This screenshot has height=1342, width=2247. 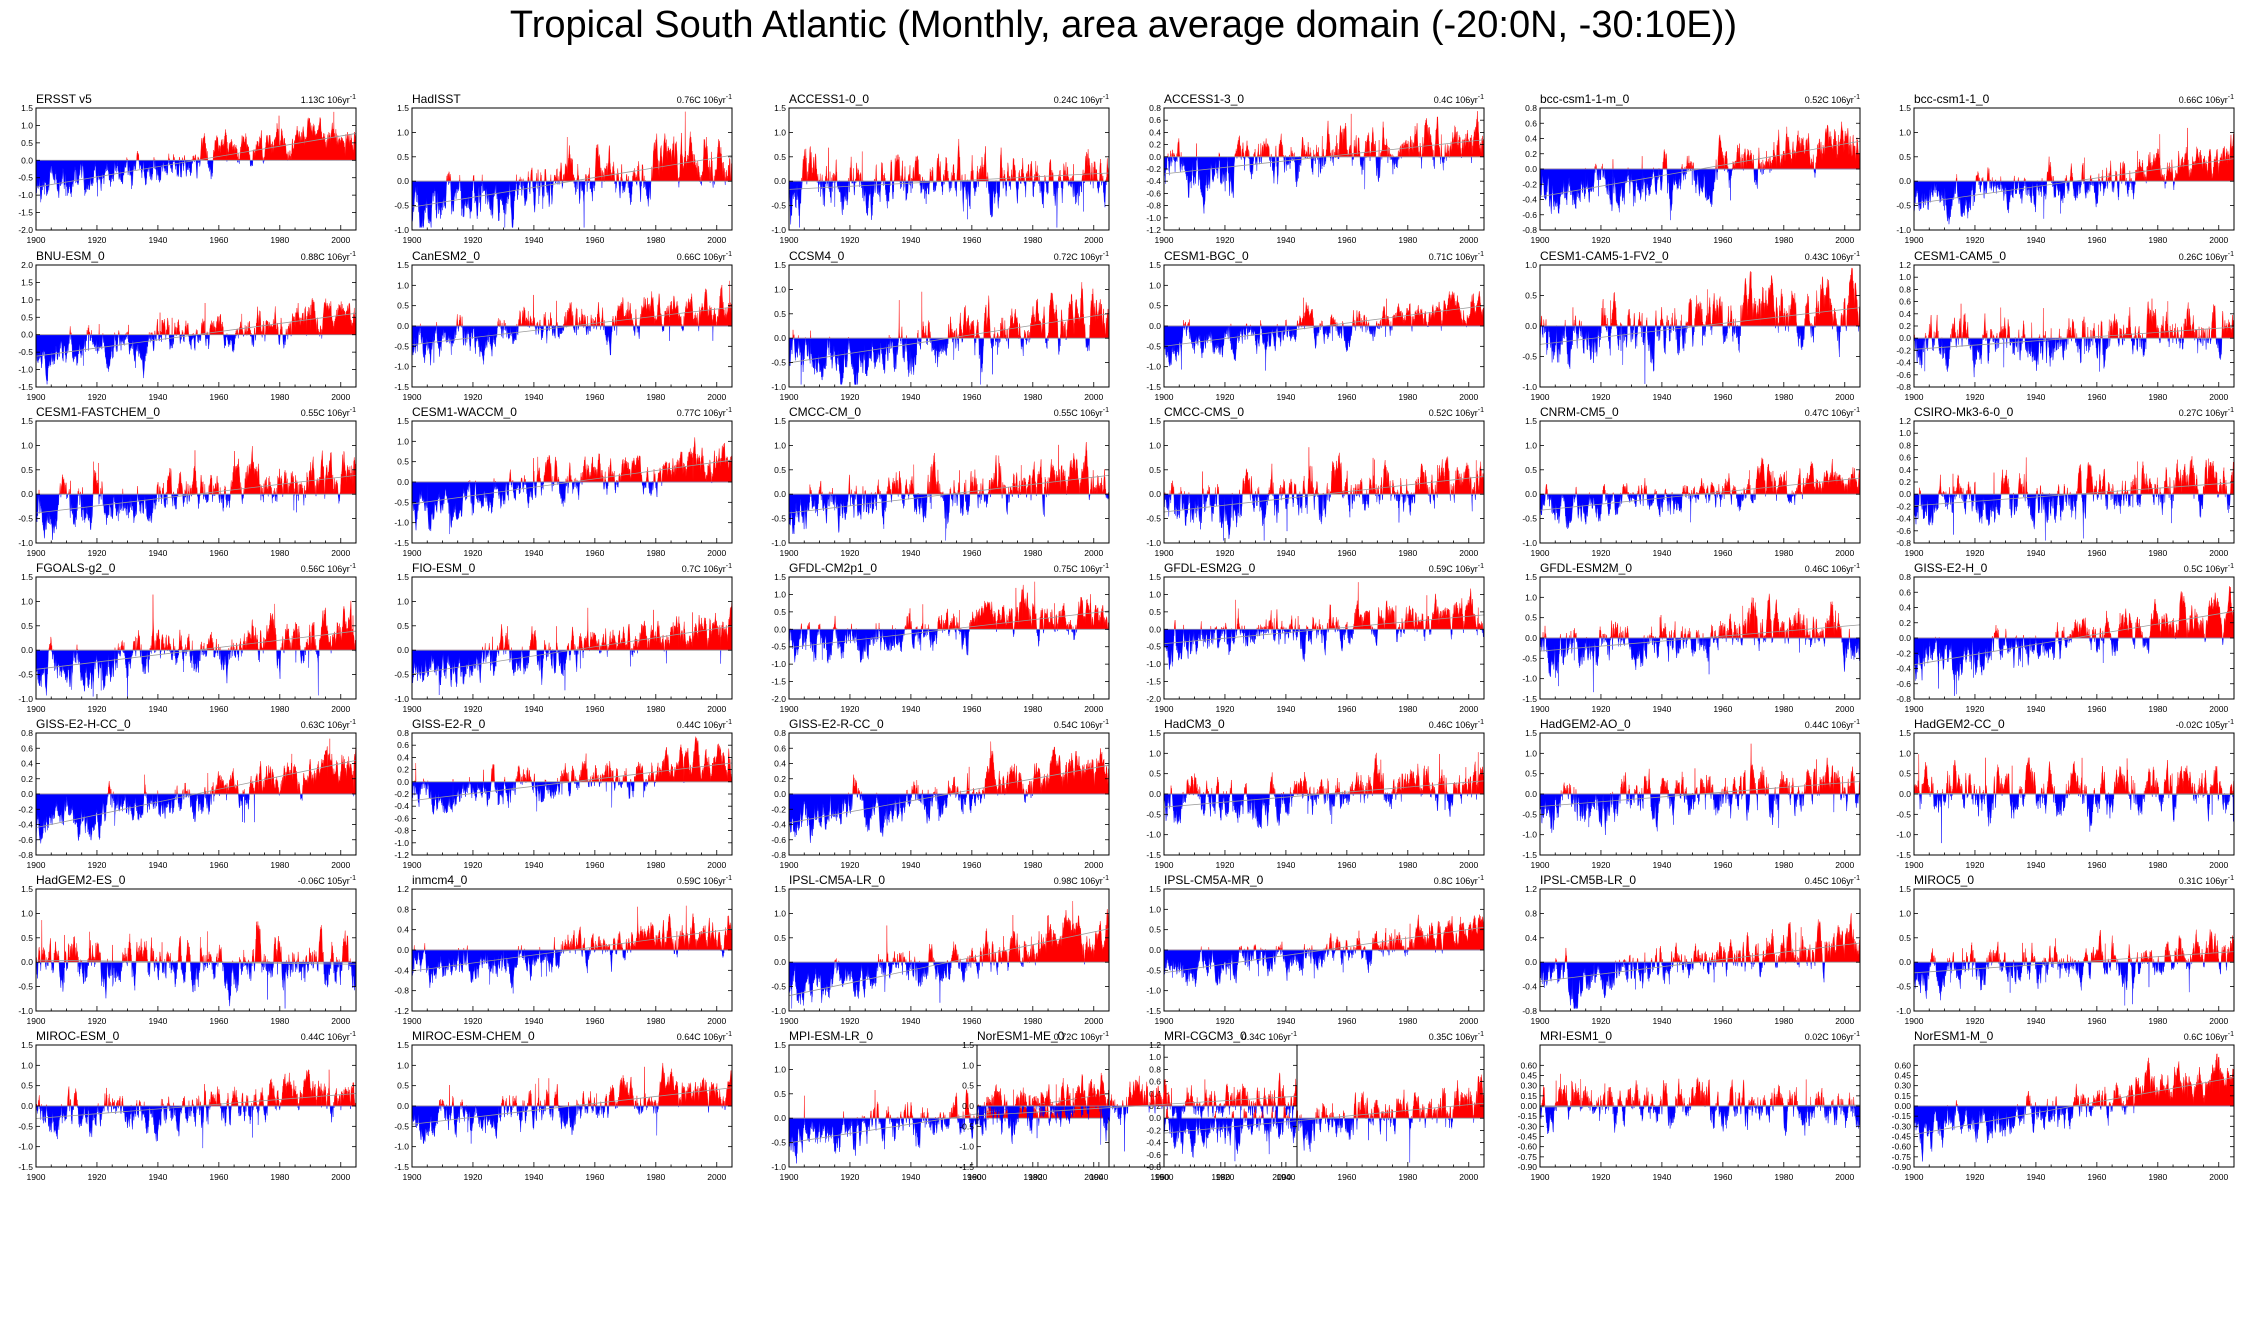 What do you see at coordinates (1456, 412) in the screenshot?
I see `trend-label: 0.52C 106yr-1` at bounding box center [1456, 412].